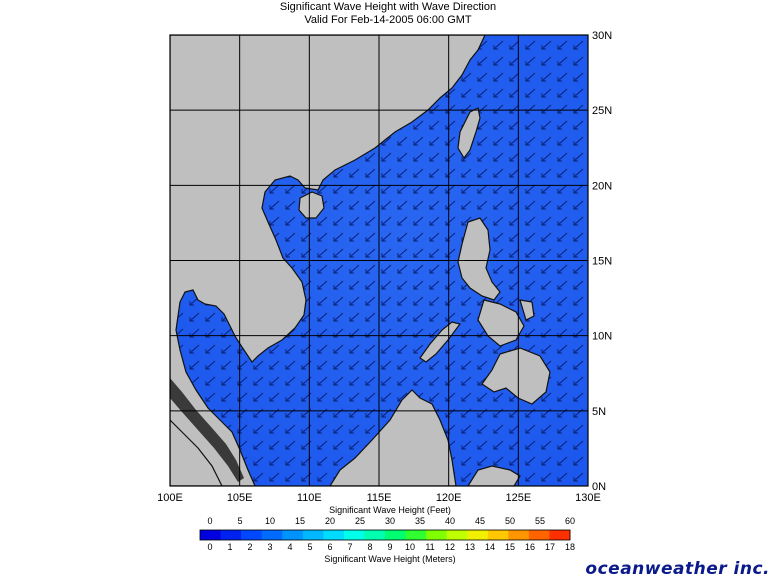  I want to click on latitude-labels: 30N 25N 20N 15N 10N 5N 0N, so click(602, 261).